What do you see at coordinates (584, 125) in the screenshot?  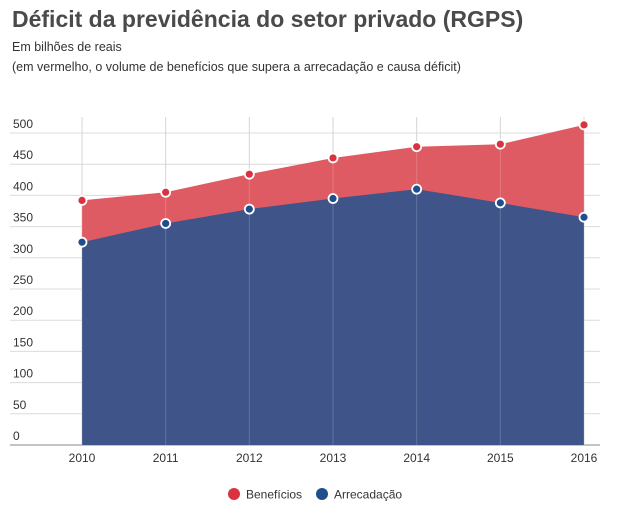 I see `point-beneficios-2016` at bounding box center [584, 125].